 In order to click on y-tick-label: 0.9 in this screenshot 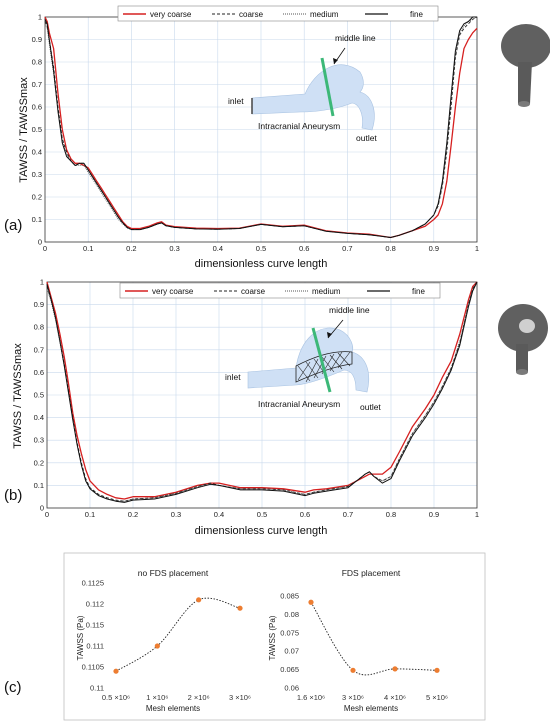, I will do `click(39, 304)`.